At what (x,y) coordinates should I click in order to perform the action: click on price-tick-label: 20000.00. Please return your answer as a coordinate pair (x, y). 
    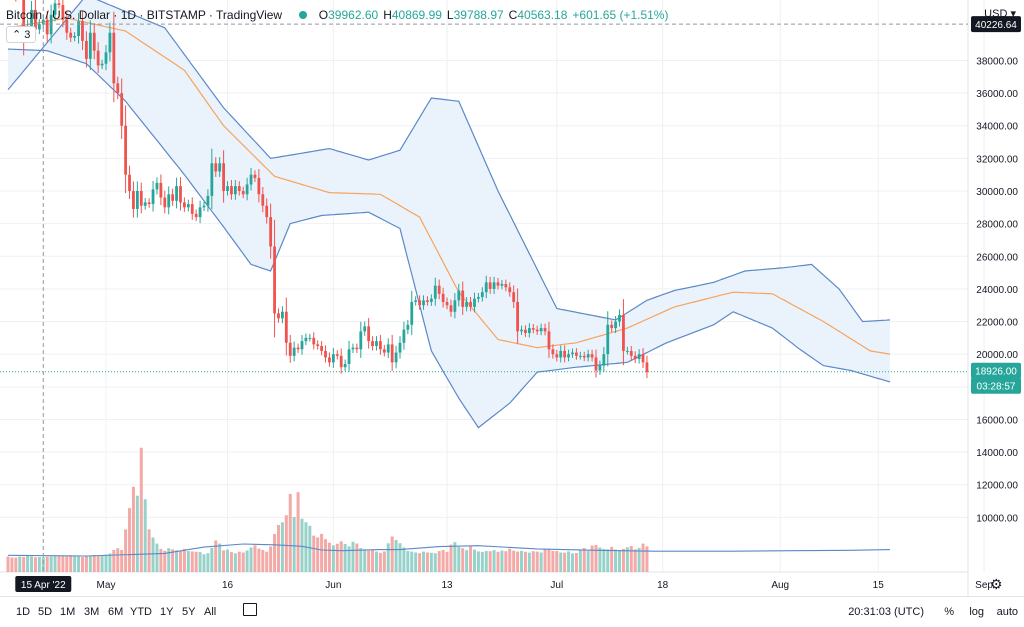
    Looking at the image, I should click on (997, 355).